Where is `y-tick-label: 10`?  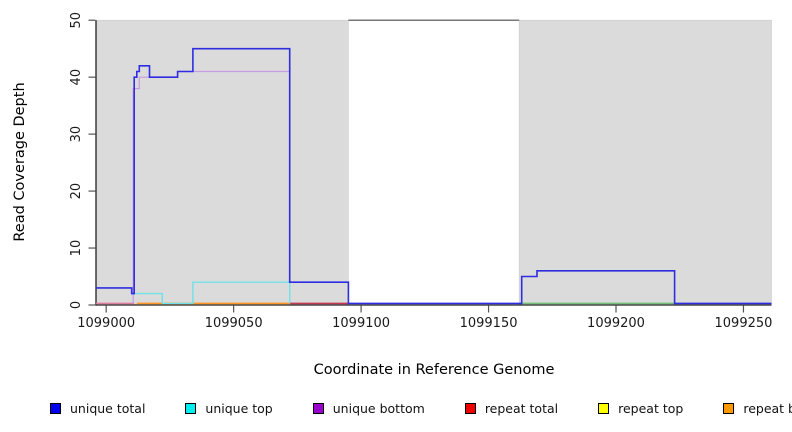 y-tick-label: 10 is located at coordinates (76, 248).